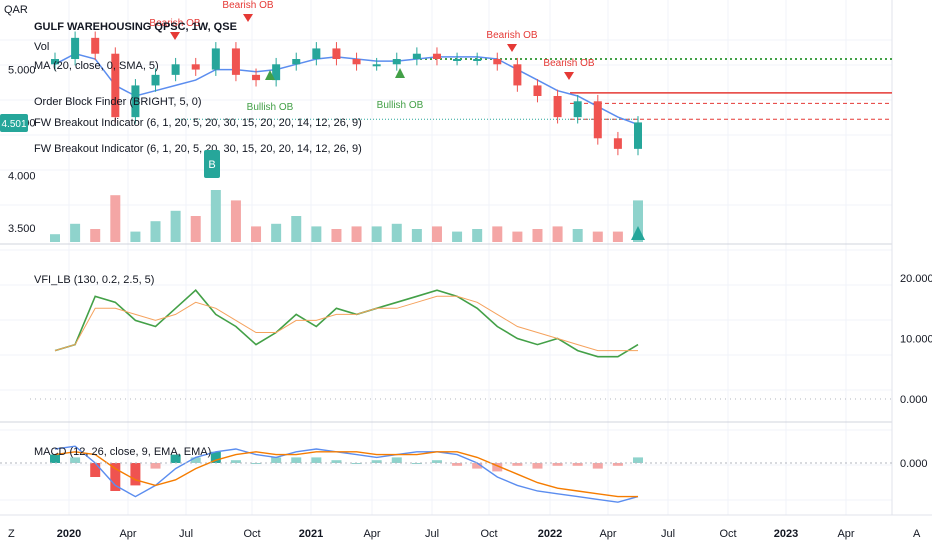 The height and width of the screenshot is (550, 932). Describe the element at coordinates (69, 534) in the screenshot. I see `time-tick-label: 2020` at that location.